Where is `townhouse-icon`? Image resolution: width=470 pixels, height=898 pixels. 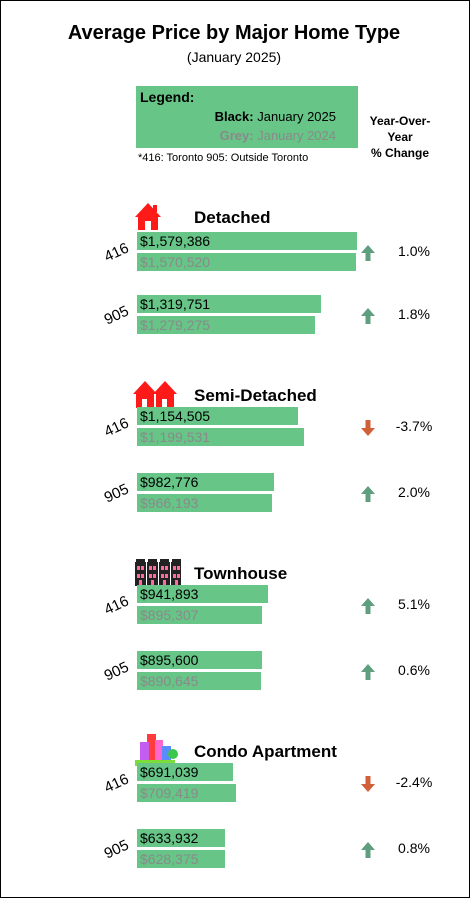 townhouse-icon is located at coordinates (158, 572).